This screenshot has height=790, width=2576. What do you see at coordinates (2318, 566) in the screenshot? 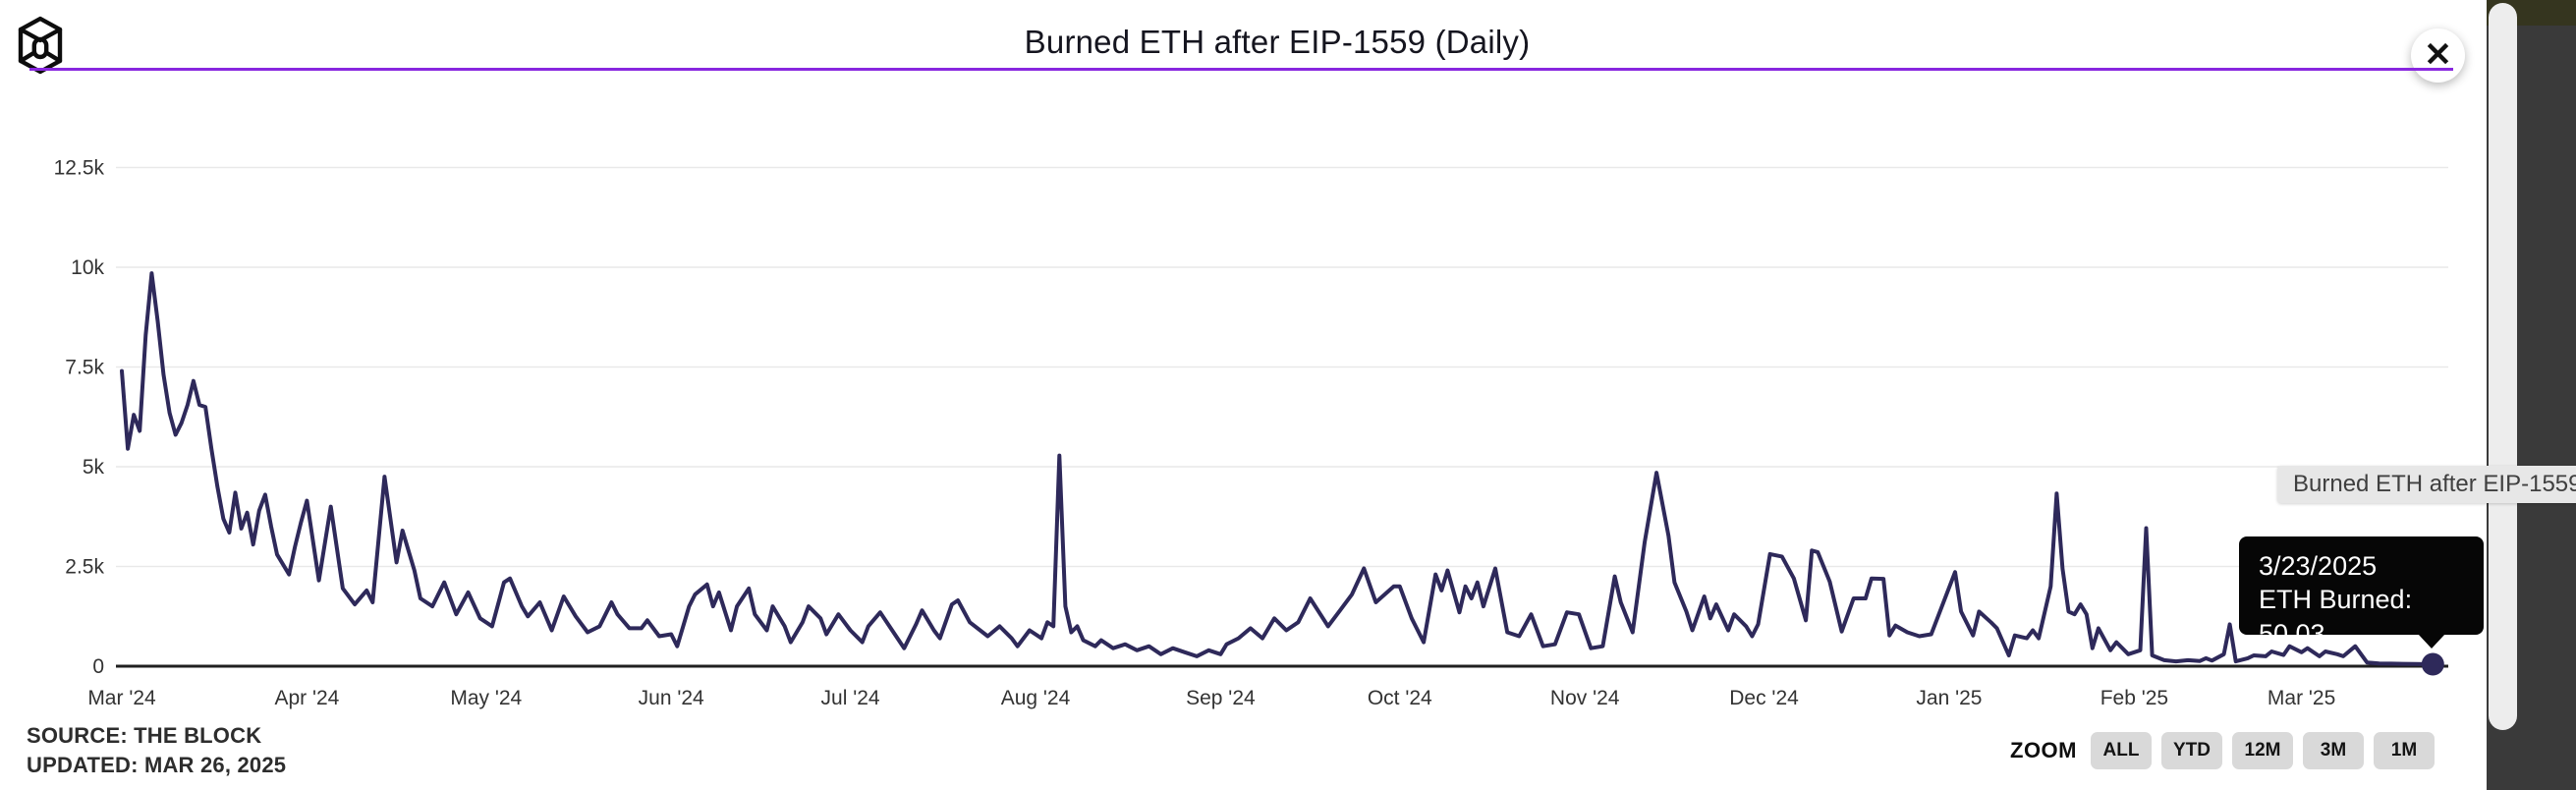
I see `tooltip-date: 3/23/2025` at bounding box center [2318, 566].